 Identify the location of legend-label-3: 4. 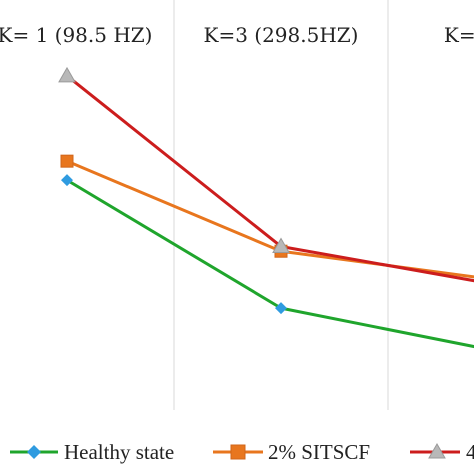
(470, 452).